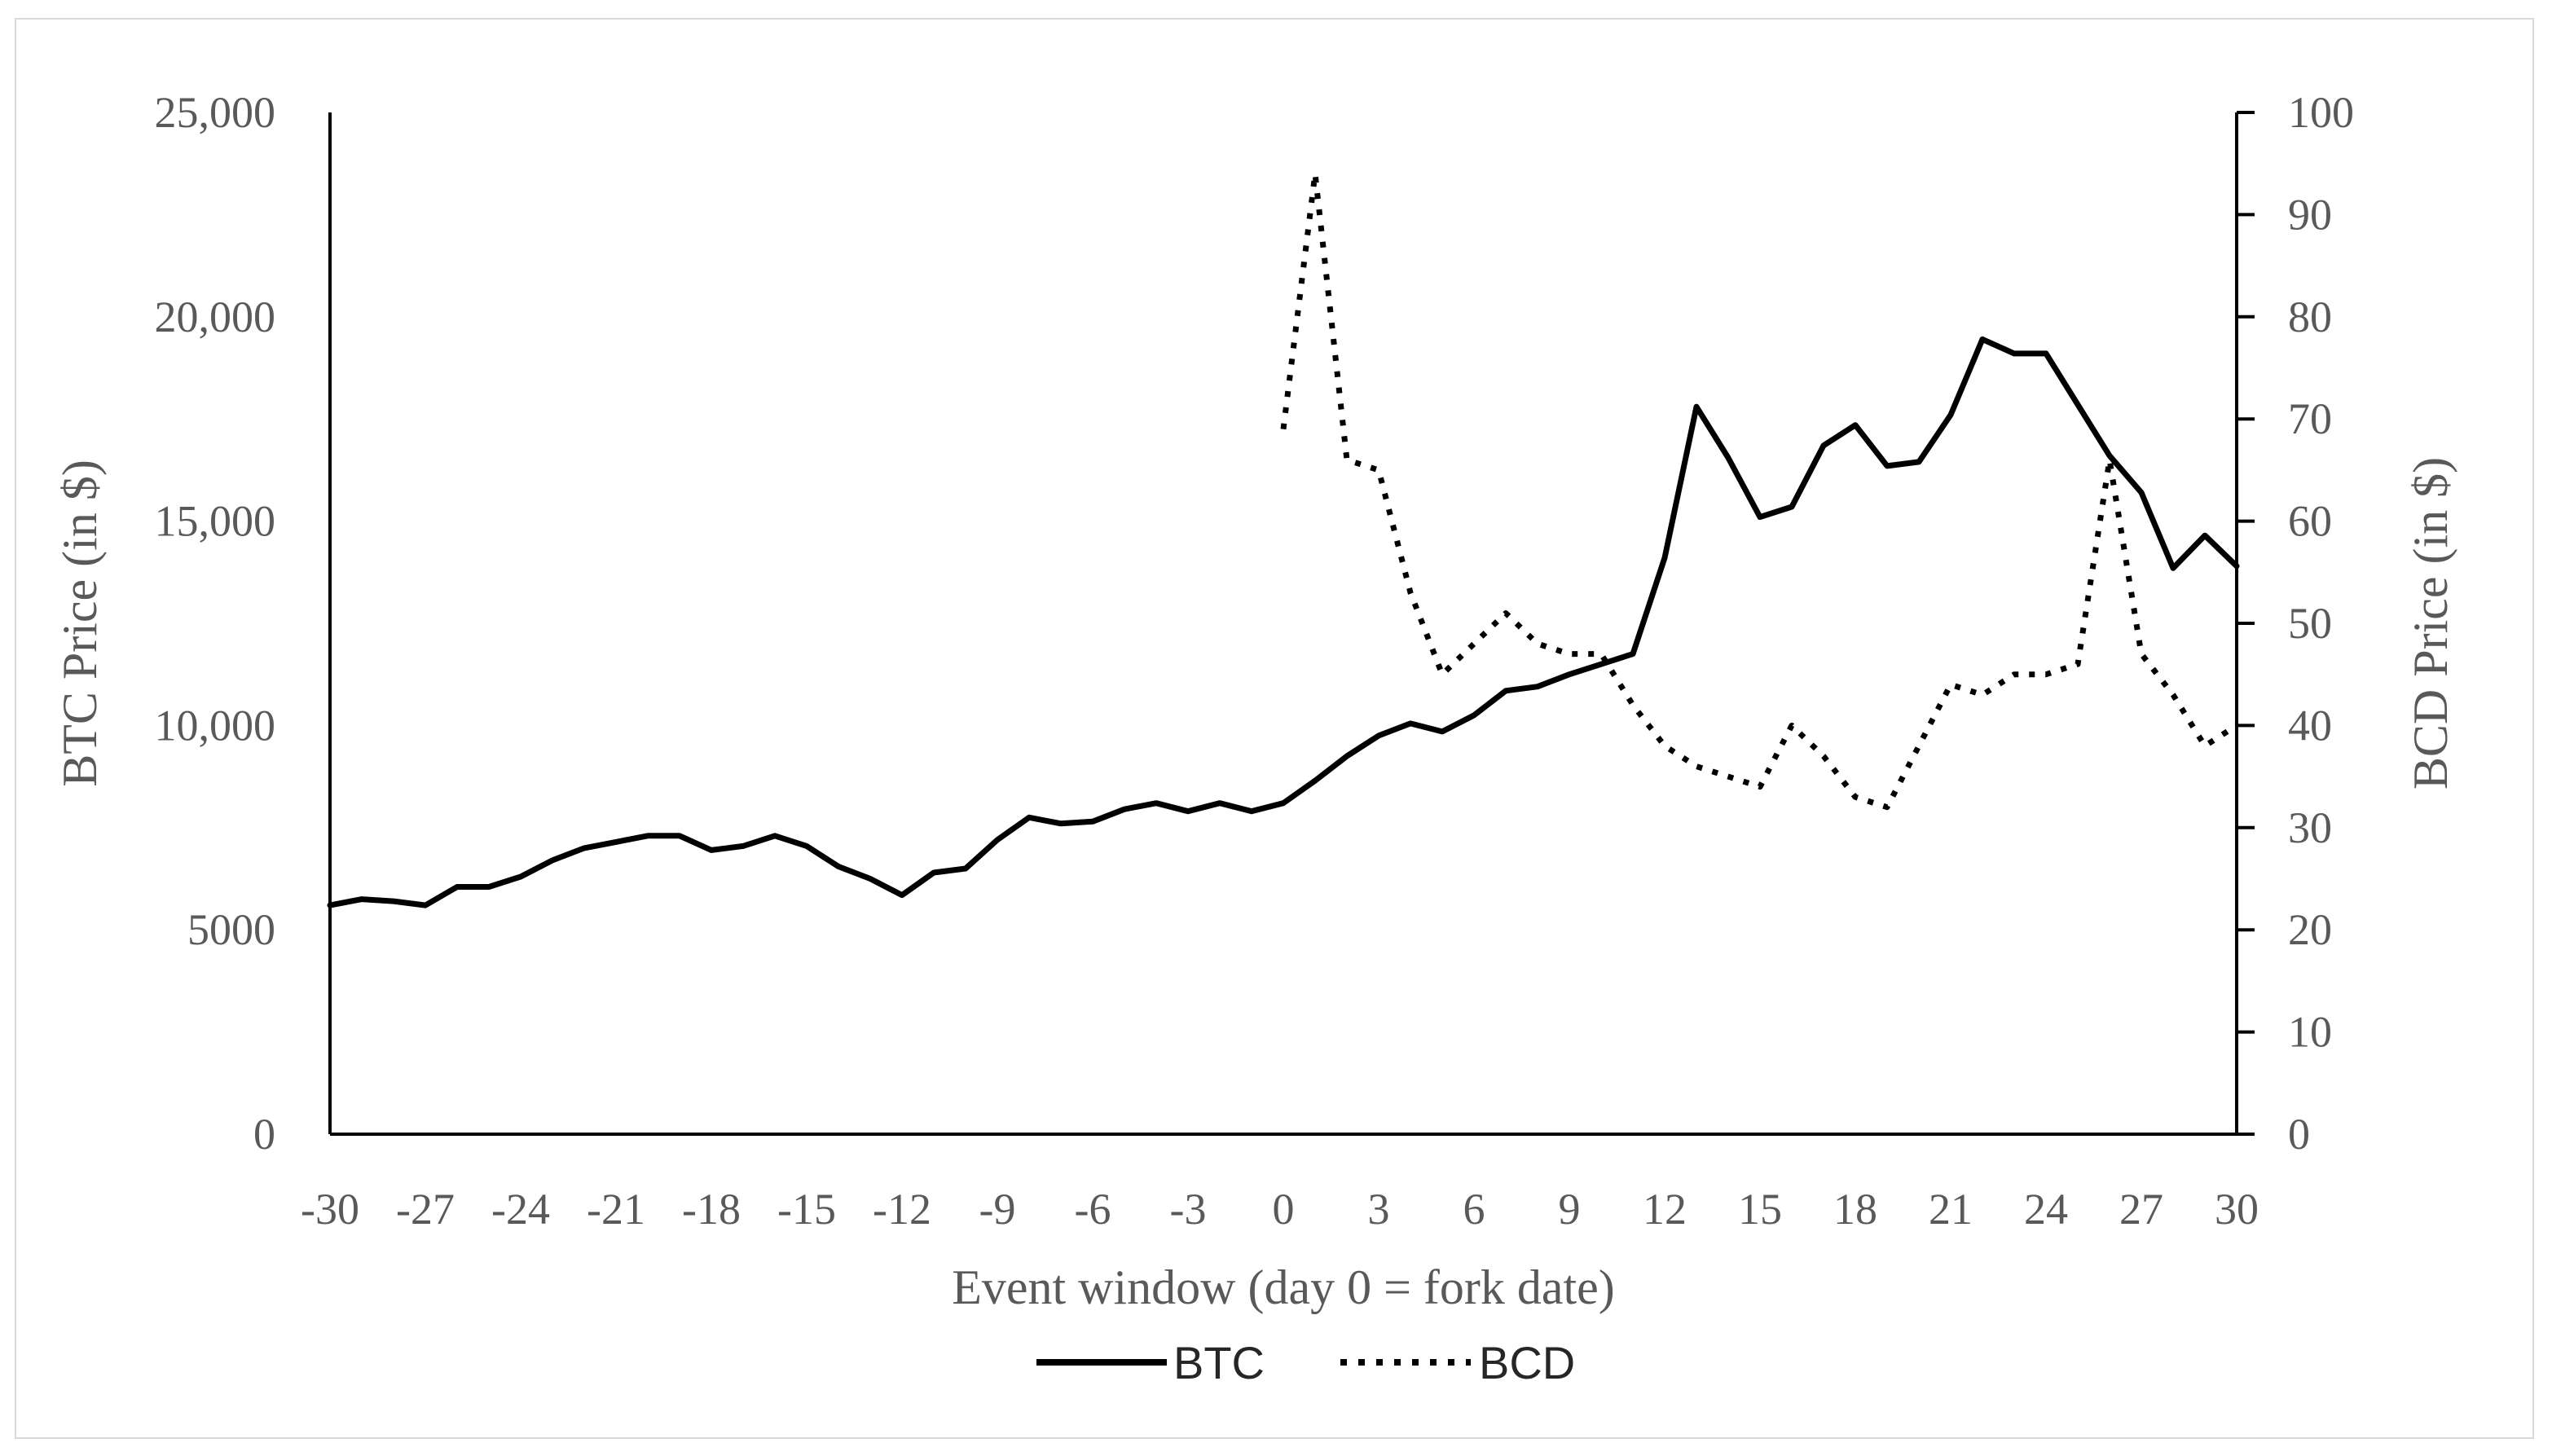 This screenshot has height=1456, width=2552. What do you see at coordinates (1951, 1209) in the screenshot?
I see `x-tick-label: 21` at bounding box center [1951, 1209].